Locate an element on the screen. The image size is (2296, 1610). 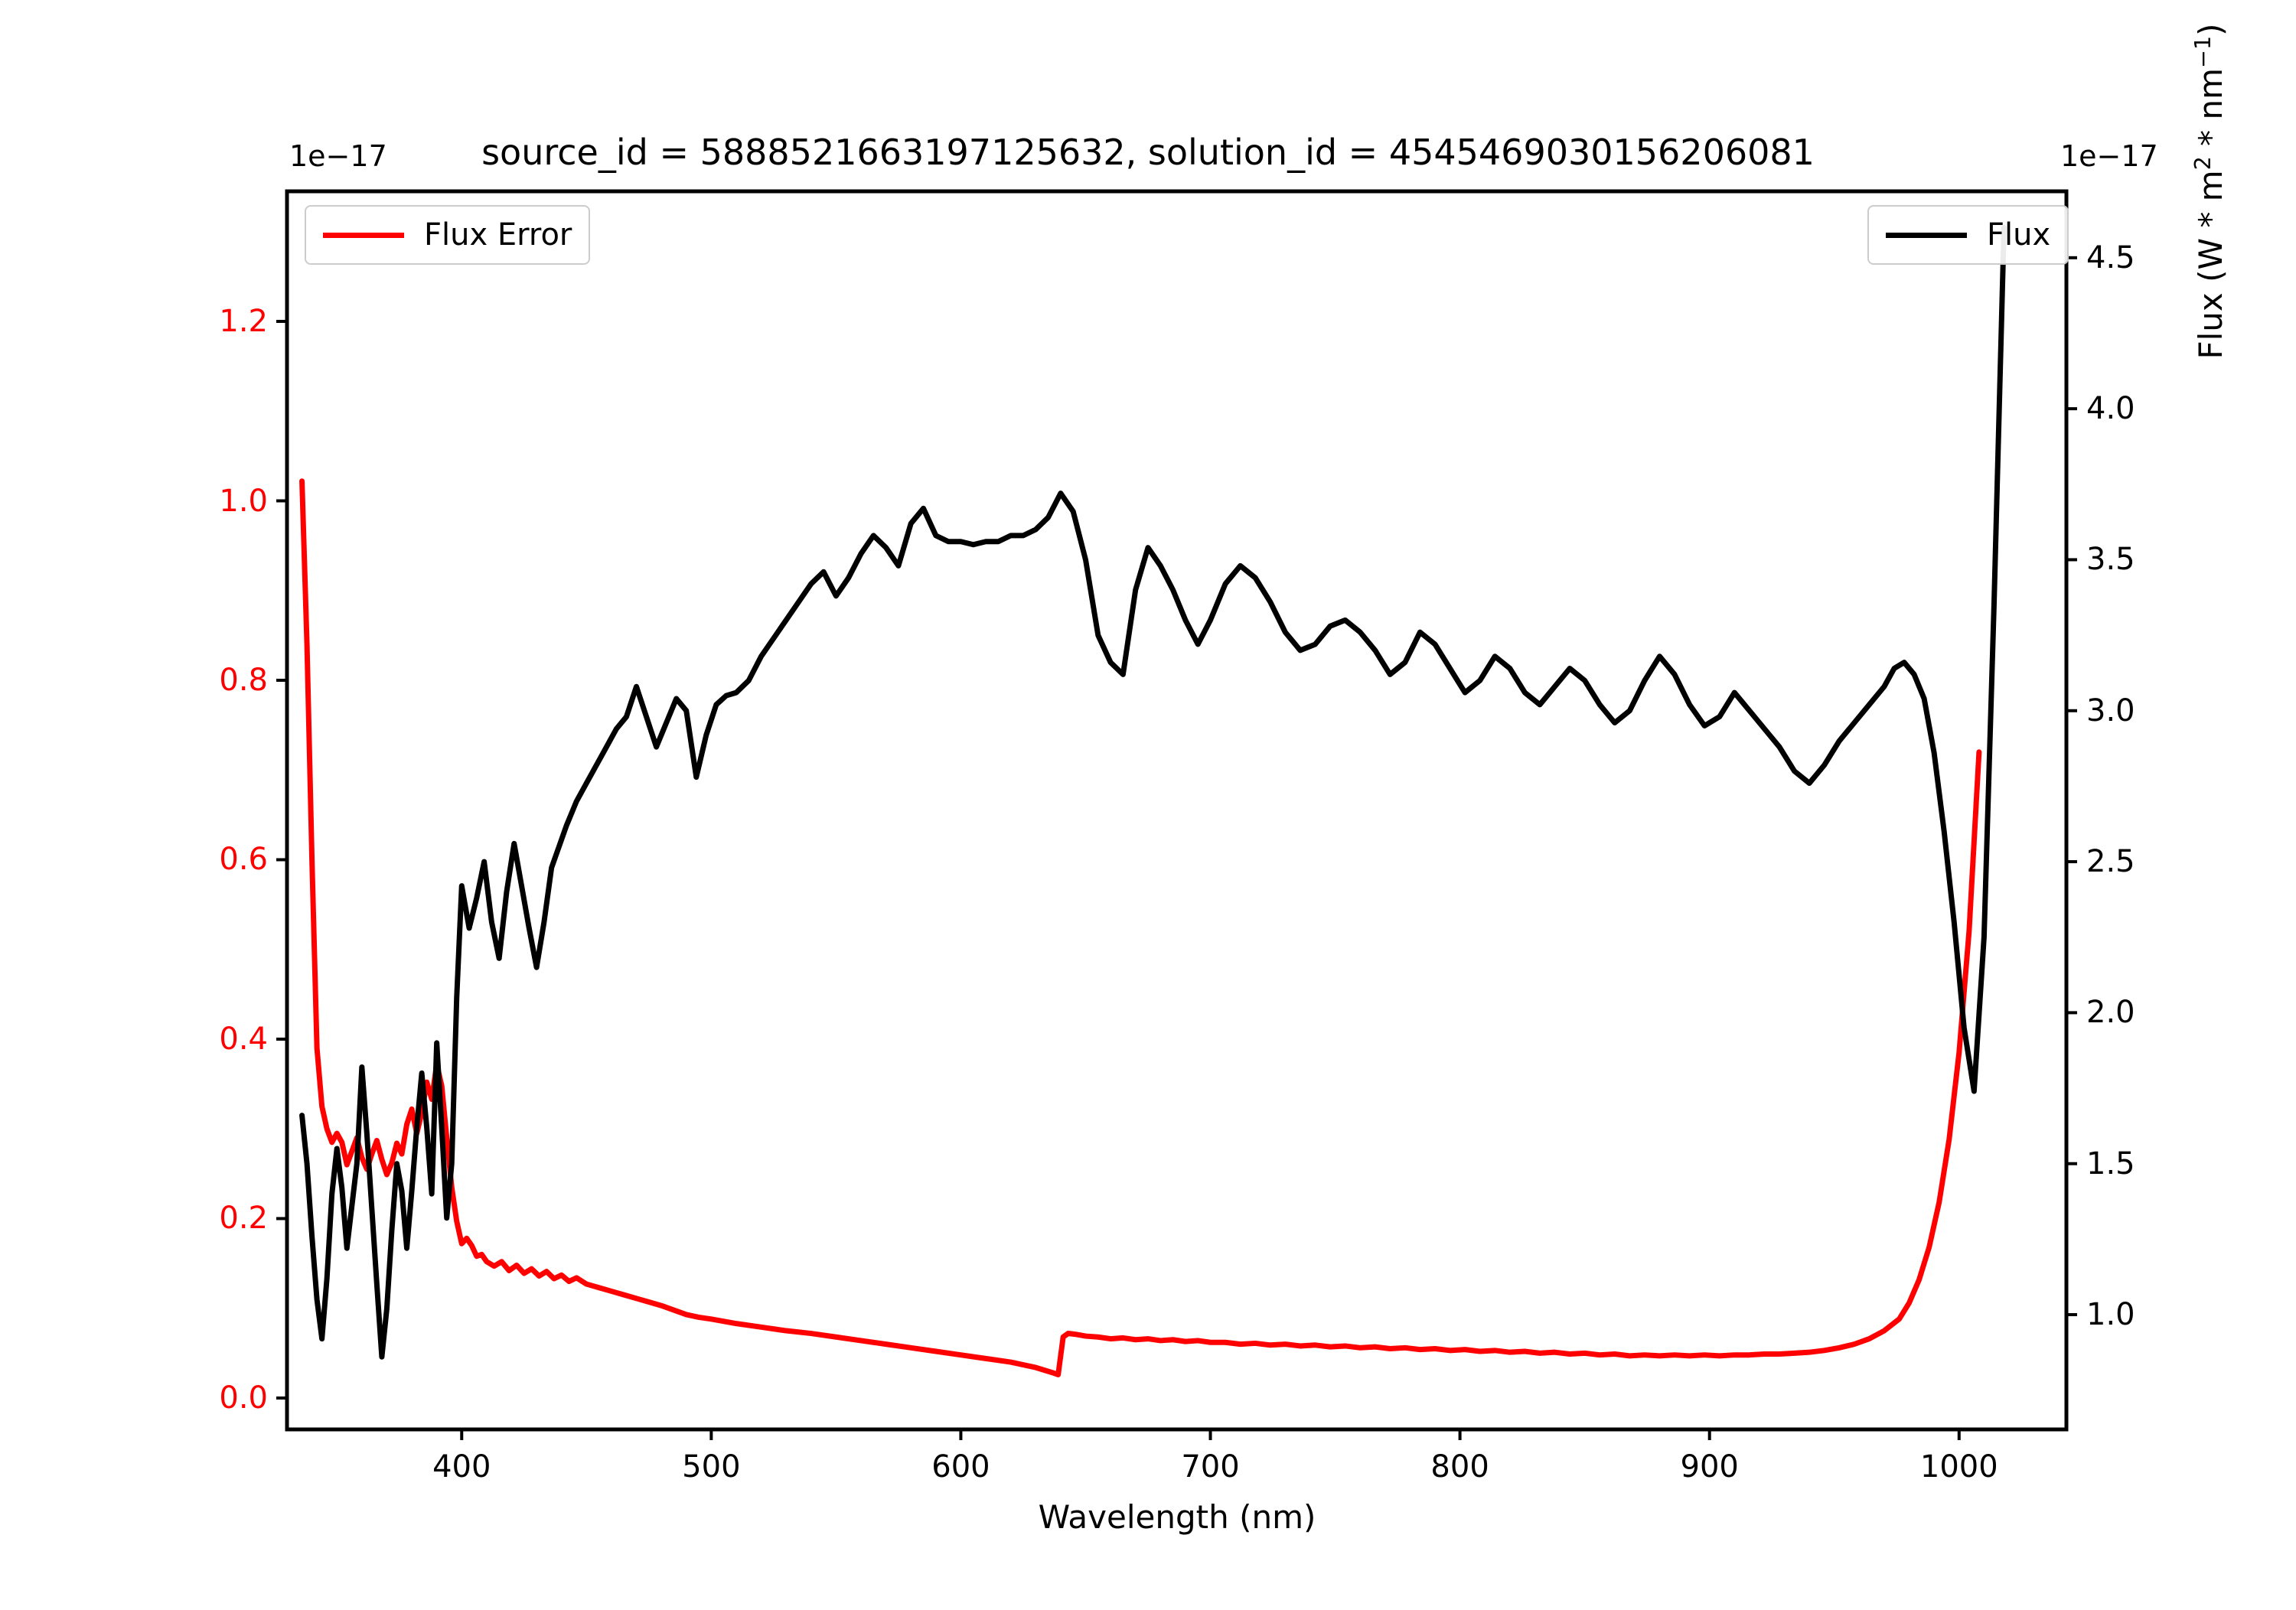
y-right-tick-label: 2.0 is located at coordinates (2110, 1013).